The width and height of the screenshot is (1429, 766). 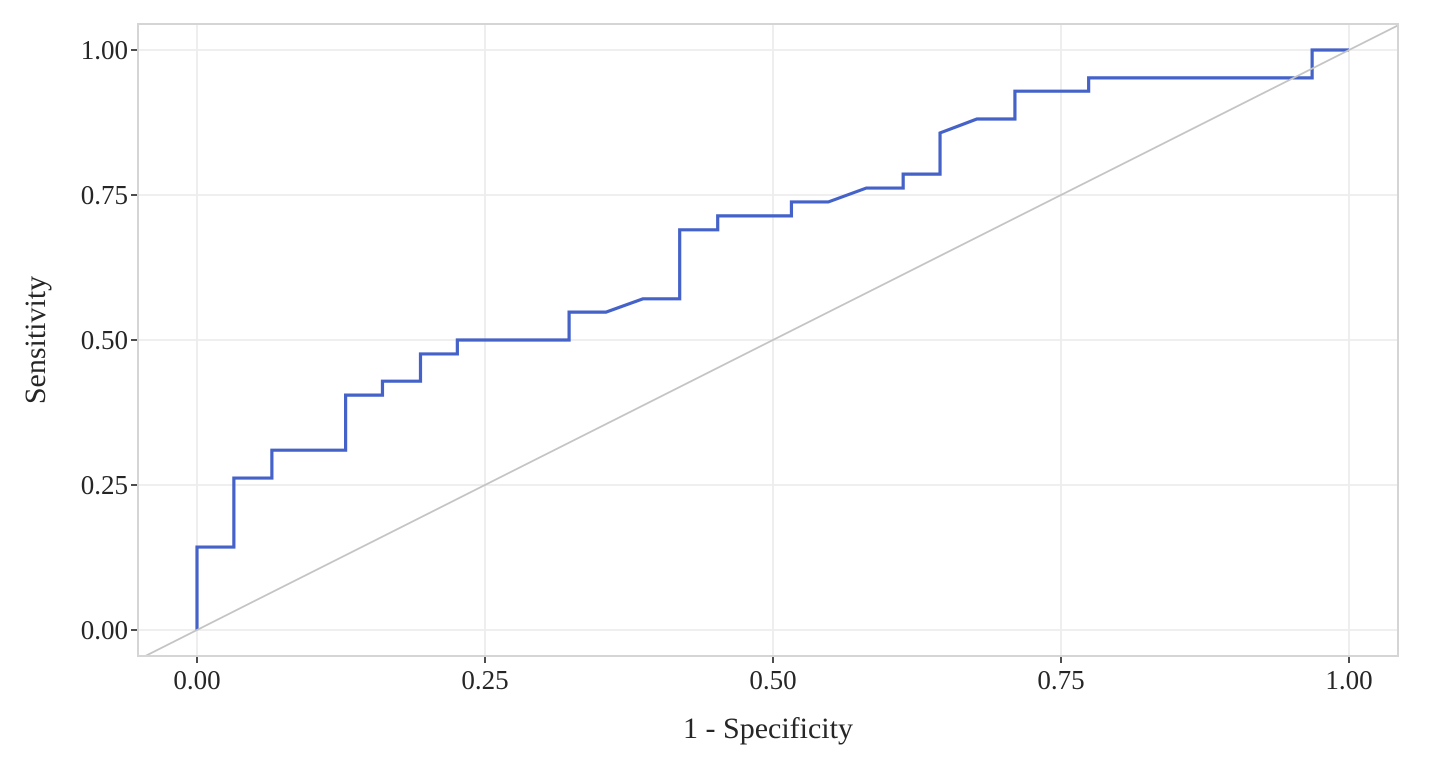 What do you see at coordinates (104, 630) in the screenshot?
I see `y-tick-label: 0.00` at bounding box center [104, 630].